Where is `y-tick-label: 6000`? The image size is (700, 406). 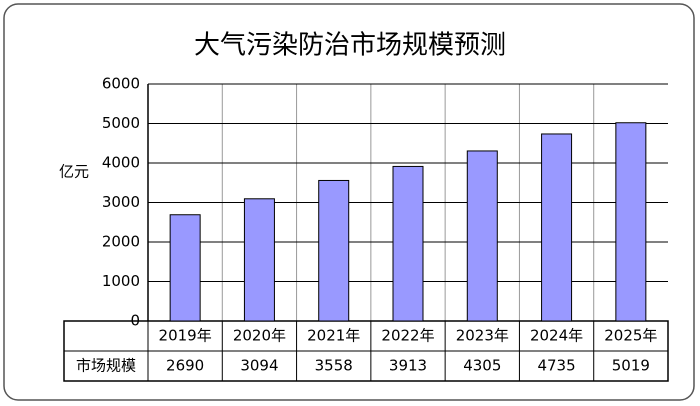
y-tick-label: 6000 is located at coordinates (121, 84).